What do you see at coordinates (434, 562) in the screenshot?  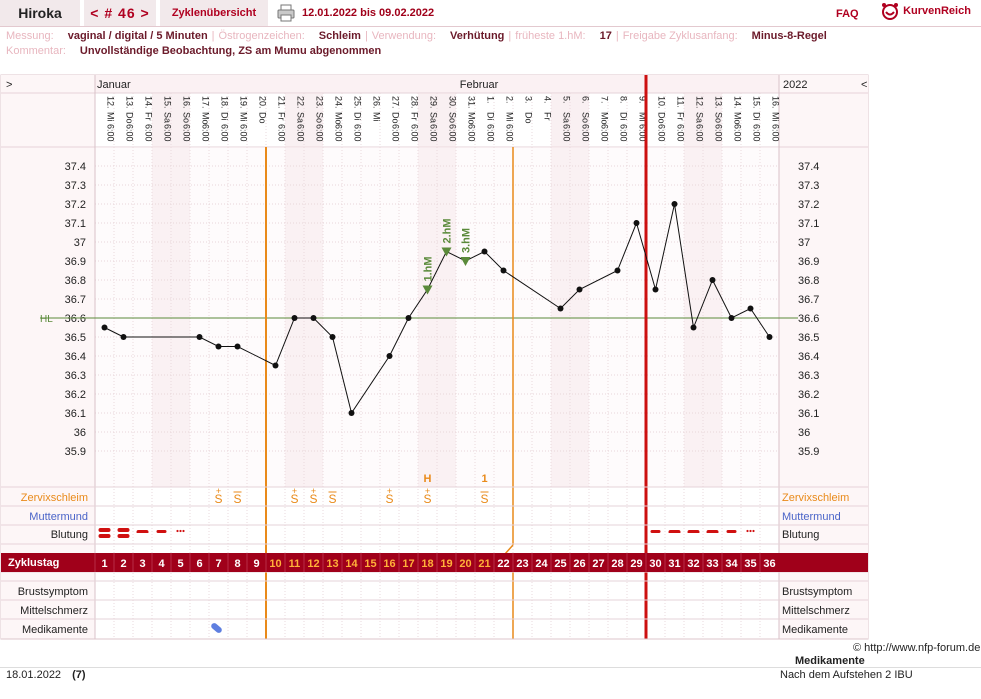 I see `cycle-day-band` at bounding box center [434, 562].